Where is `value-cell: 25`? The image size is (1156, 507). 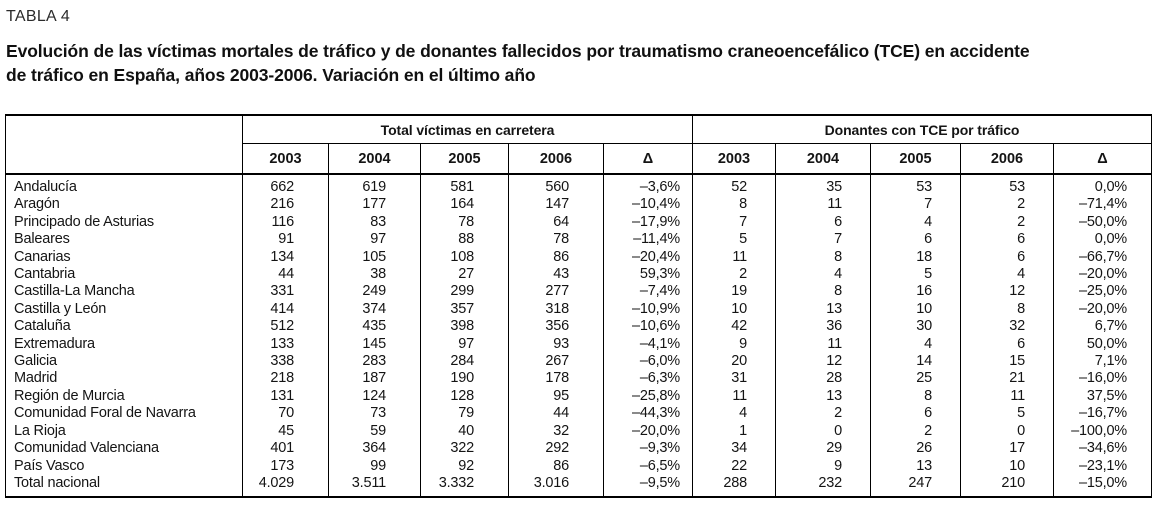 value-cell: 25 is located at coordinates (915, 379).